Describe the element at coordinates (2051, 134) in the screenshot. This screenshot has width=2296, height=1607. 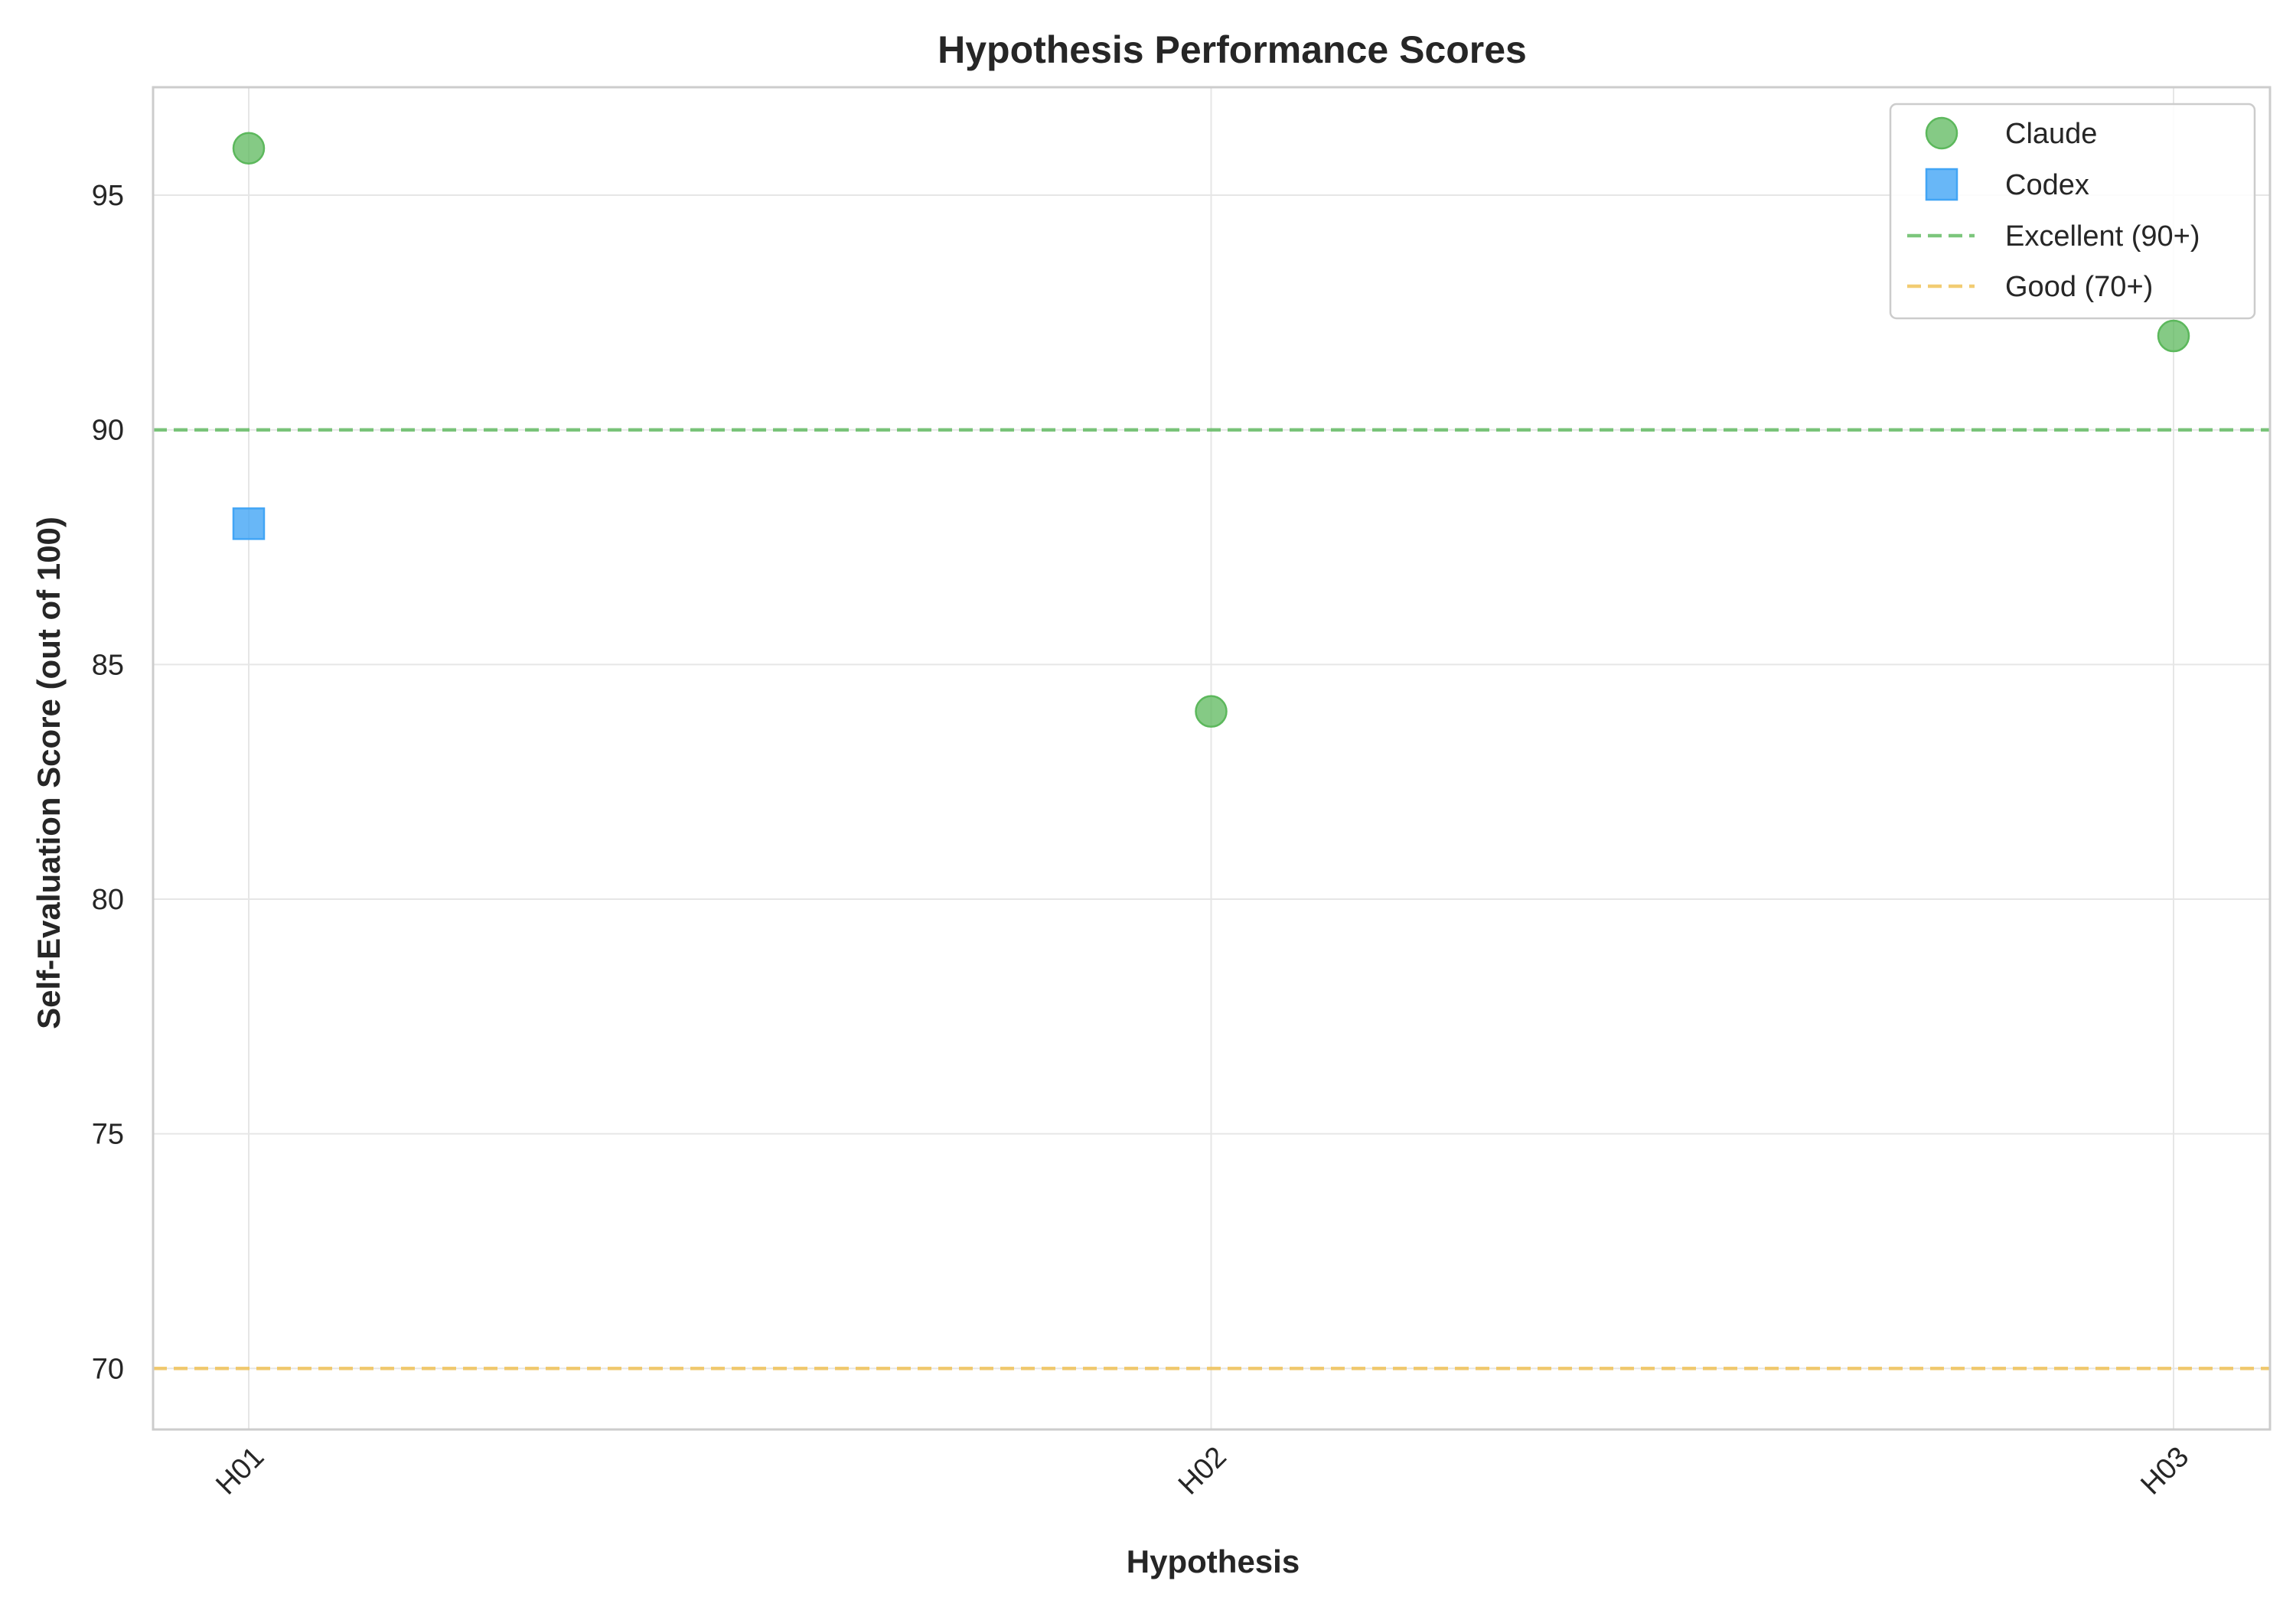
I see `legend-label: Claude` at that location.